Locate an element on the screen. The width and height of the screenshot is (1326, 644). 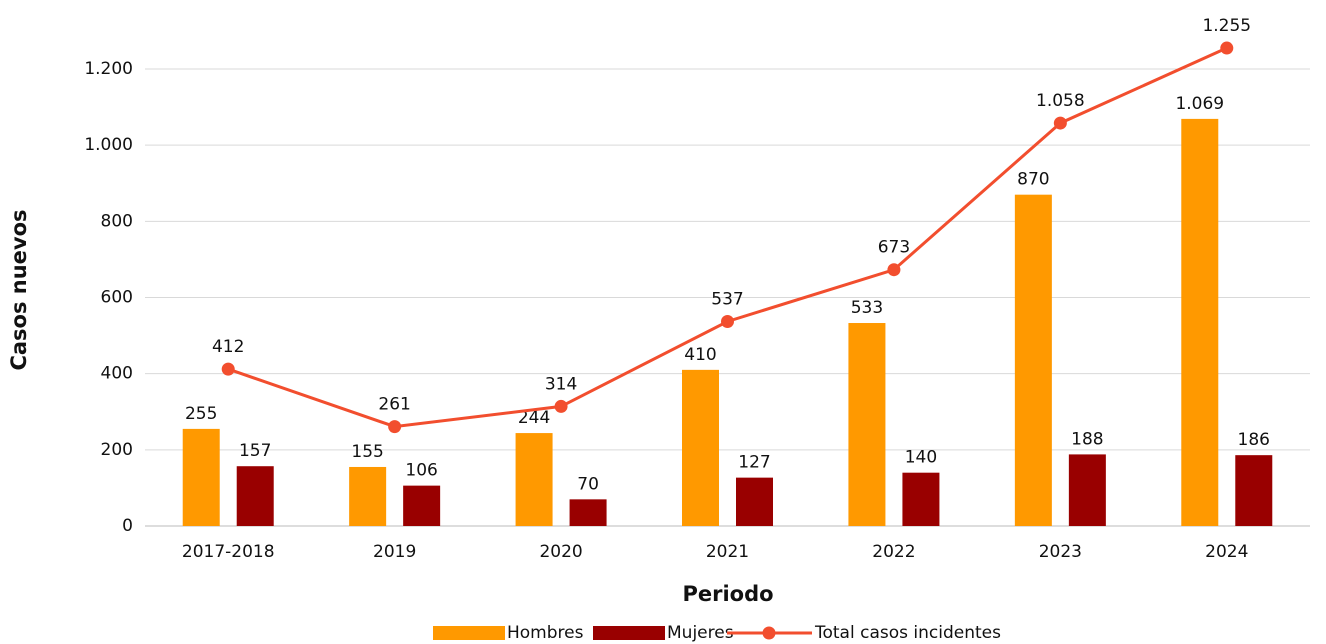
data-label: 140 is located at coordinates (921, 458).